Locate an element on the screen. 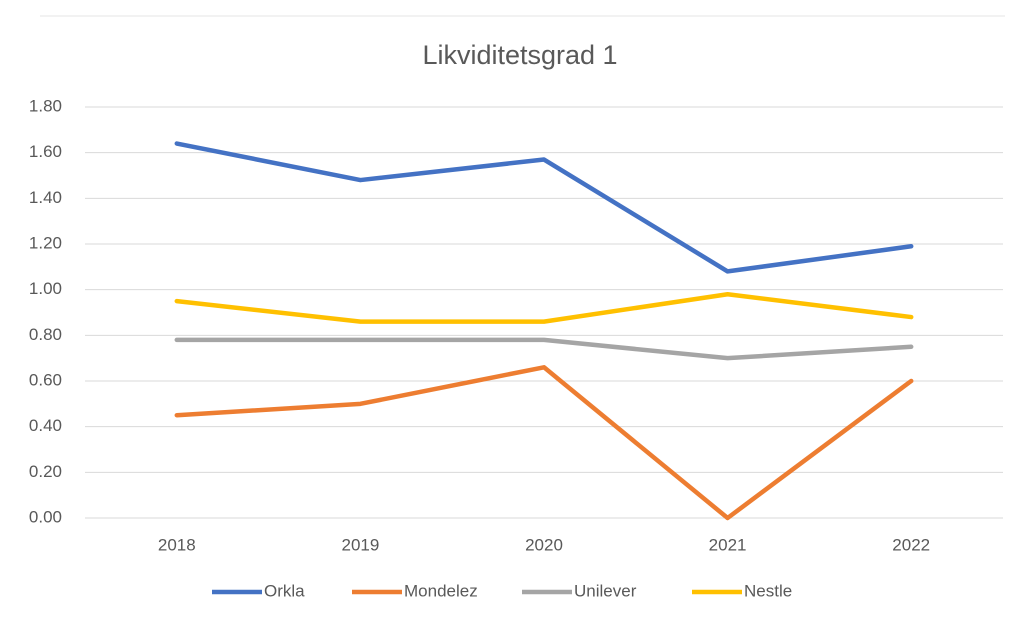 The image size is (1014, 619). y-tick-label: 0.40 is located at coordinates (45, 425).